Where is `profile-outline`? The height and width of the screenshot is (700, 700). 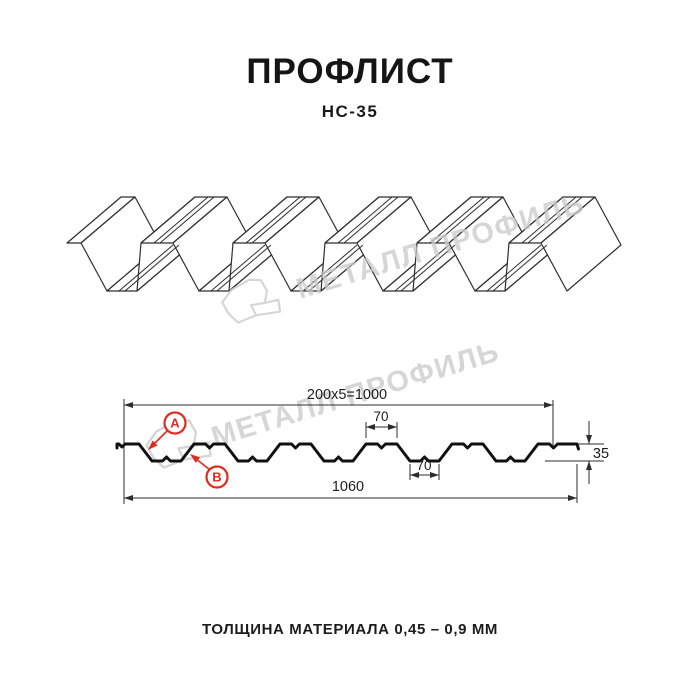
profile-outline is located at coordinates (347, 452).